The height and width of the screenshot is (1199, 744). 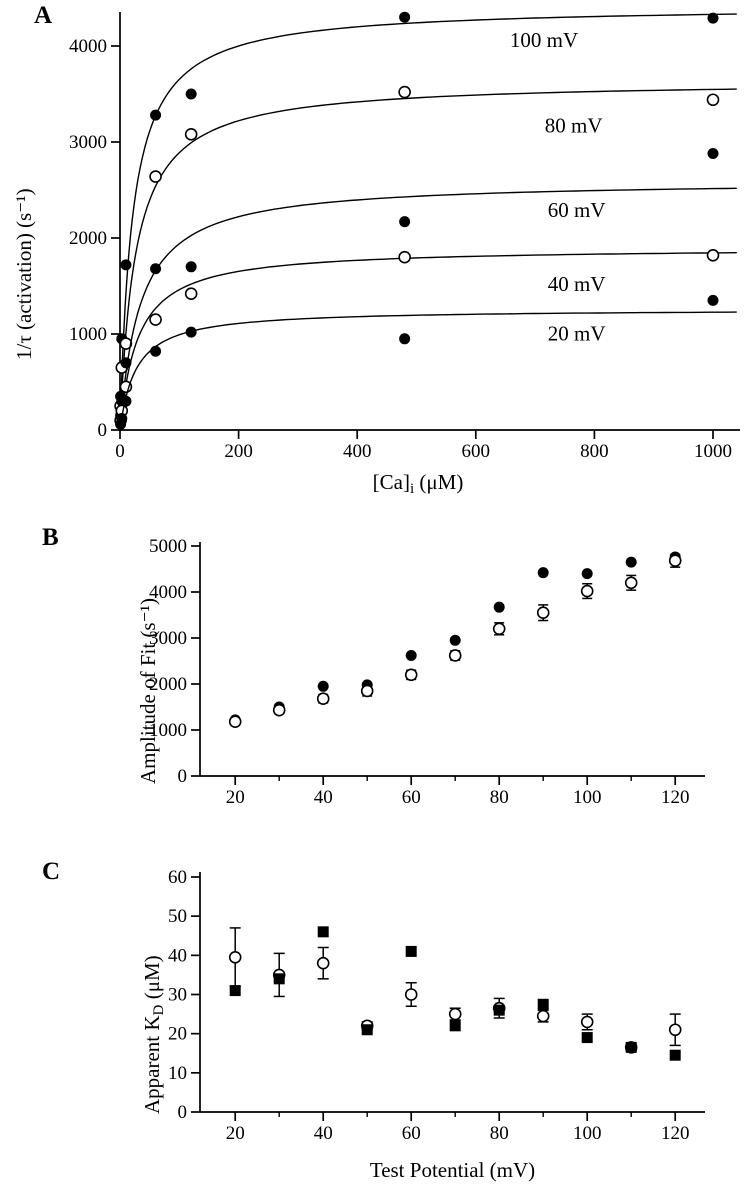 I want to click on panel-b-y-tick-label: 0, so click(x=183, y=776).